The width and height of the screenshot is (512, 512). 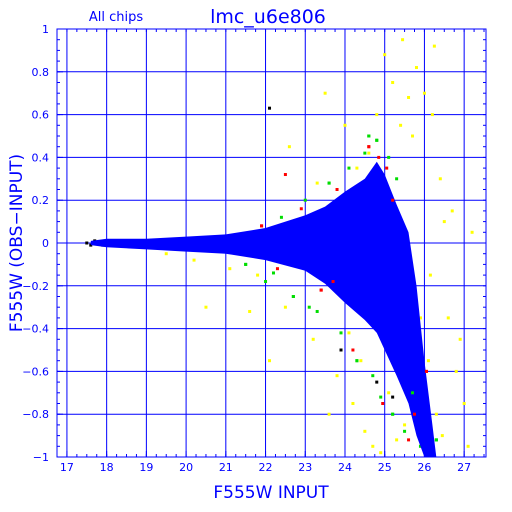 I want to click on y-tick-label: 0, so click(x=45, y=243).